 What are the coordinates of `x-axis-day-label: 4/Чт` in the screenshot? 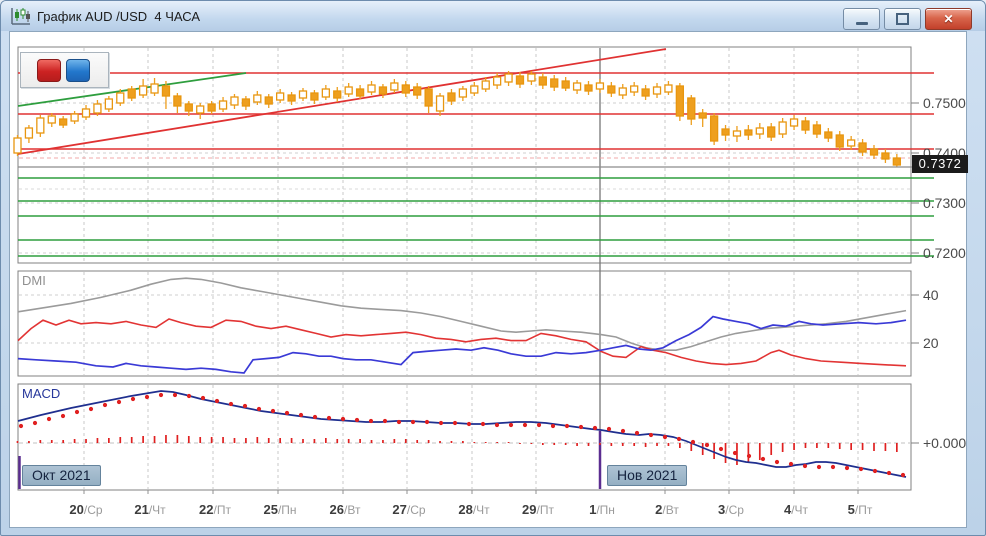 It's located at (796, 509).